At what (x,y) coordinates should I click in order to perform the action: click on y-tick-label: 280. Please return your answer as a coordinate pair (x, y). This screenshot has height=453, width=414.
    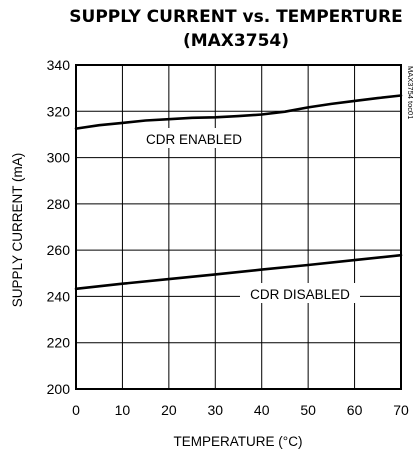
    Looking at the image, I should click on (59, 204).